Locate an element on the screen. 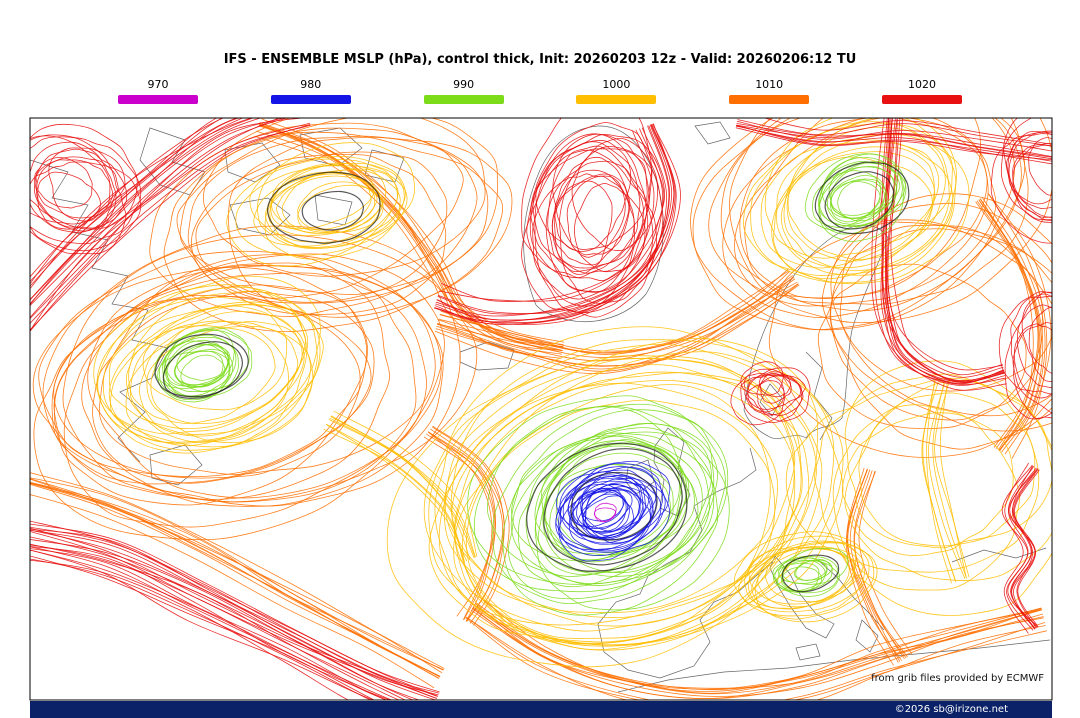 This screenshot has height=718, width=1080. legend-item-970: 970 is located at coordinates (158, 91).